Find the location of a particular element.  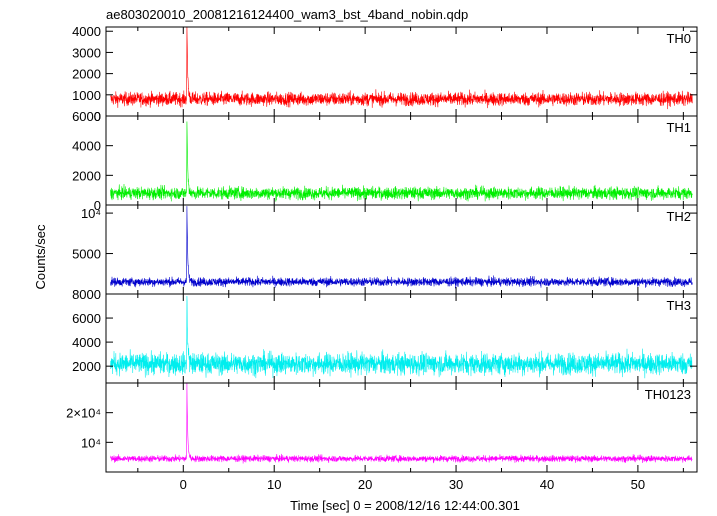

y-tick-label: 3000 is located at coordinates (86, 52).